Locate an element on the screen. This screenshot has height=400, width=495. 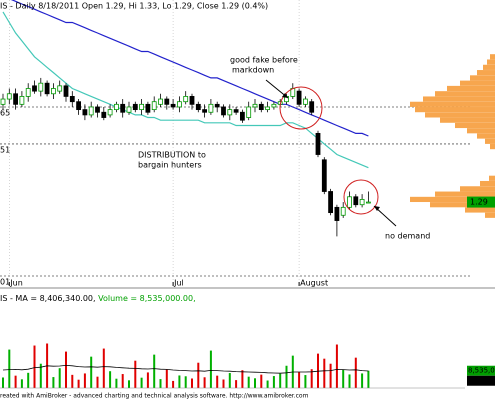
price-marker is located at coordinates (481, 202).